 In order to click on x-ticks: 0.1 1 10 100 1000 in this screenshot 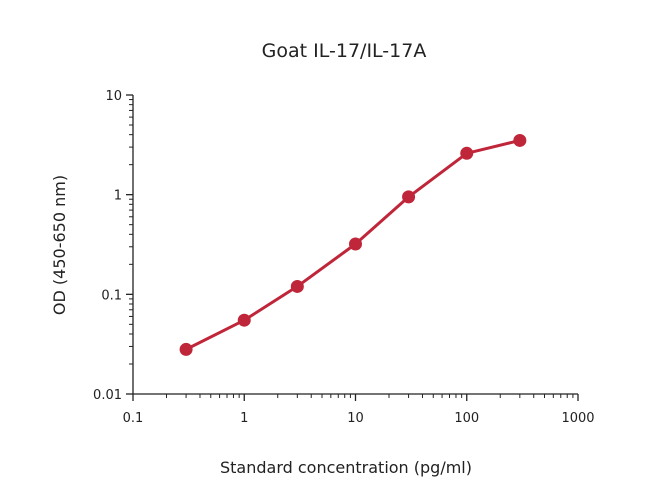, I will do `click(359, 410)`.